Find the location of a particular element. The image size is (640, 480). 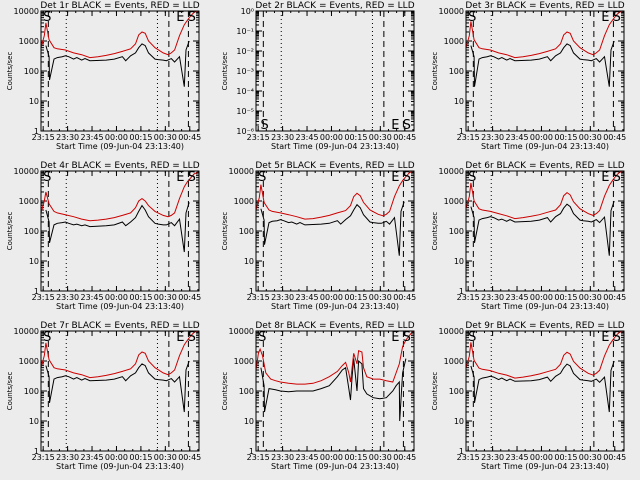

panel-title: Det 7r BLACK = Events, RED = LLD is located at coordinates (119, 326).